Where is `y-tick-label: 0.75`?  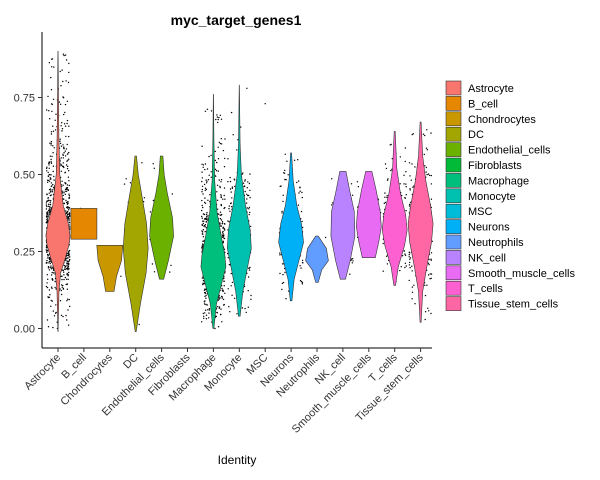
y-tick-label: 0.75 is located at coordinates (24, 99).